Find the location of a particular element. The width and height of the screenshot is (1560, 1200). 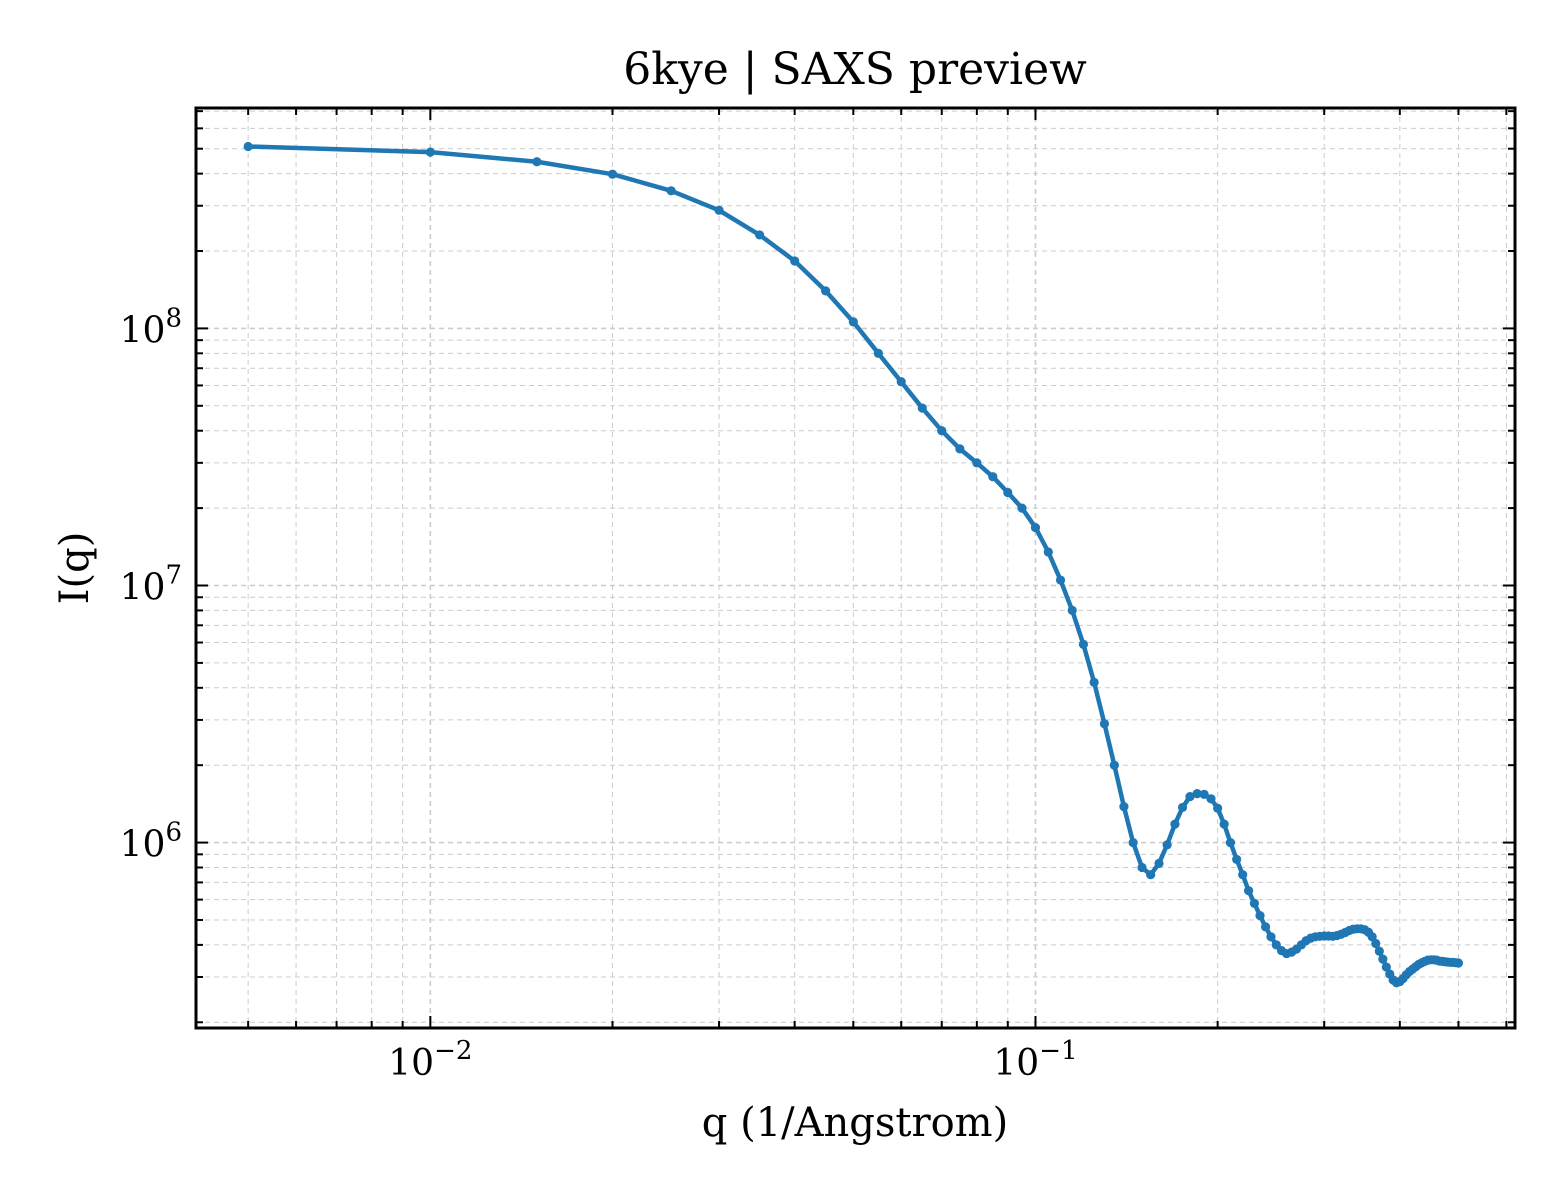

y-tick-labels: 10⁶ 10⁷ 10⁸ is located at coordinates (151, 584).